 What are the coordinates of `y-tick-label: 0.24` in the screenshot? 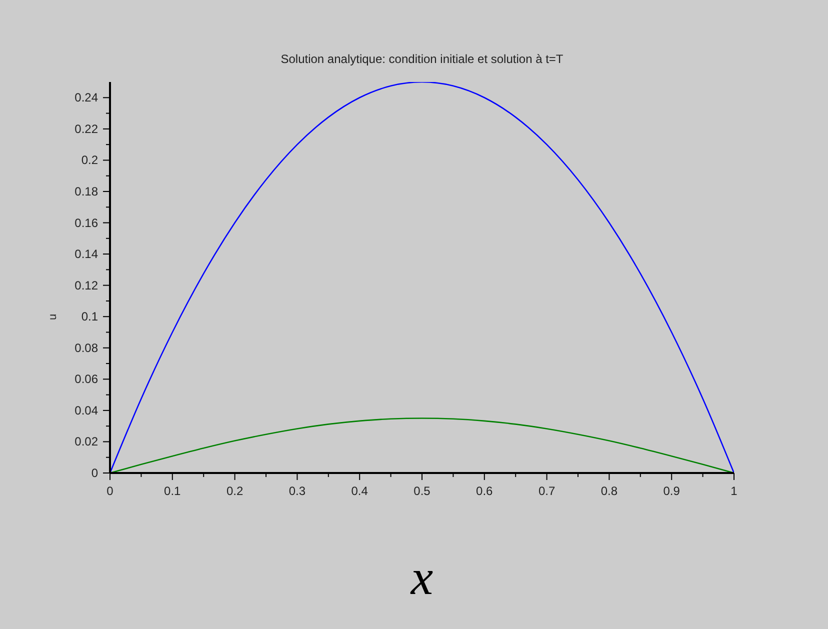 It's located at (86, 97).